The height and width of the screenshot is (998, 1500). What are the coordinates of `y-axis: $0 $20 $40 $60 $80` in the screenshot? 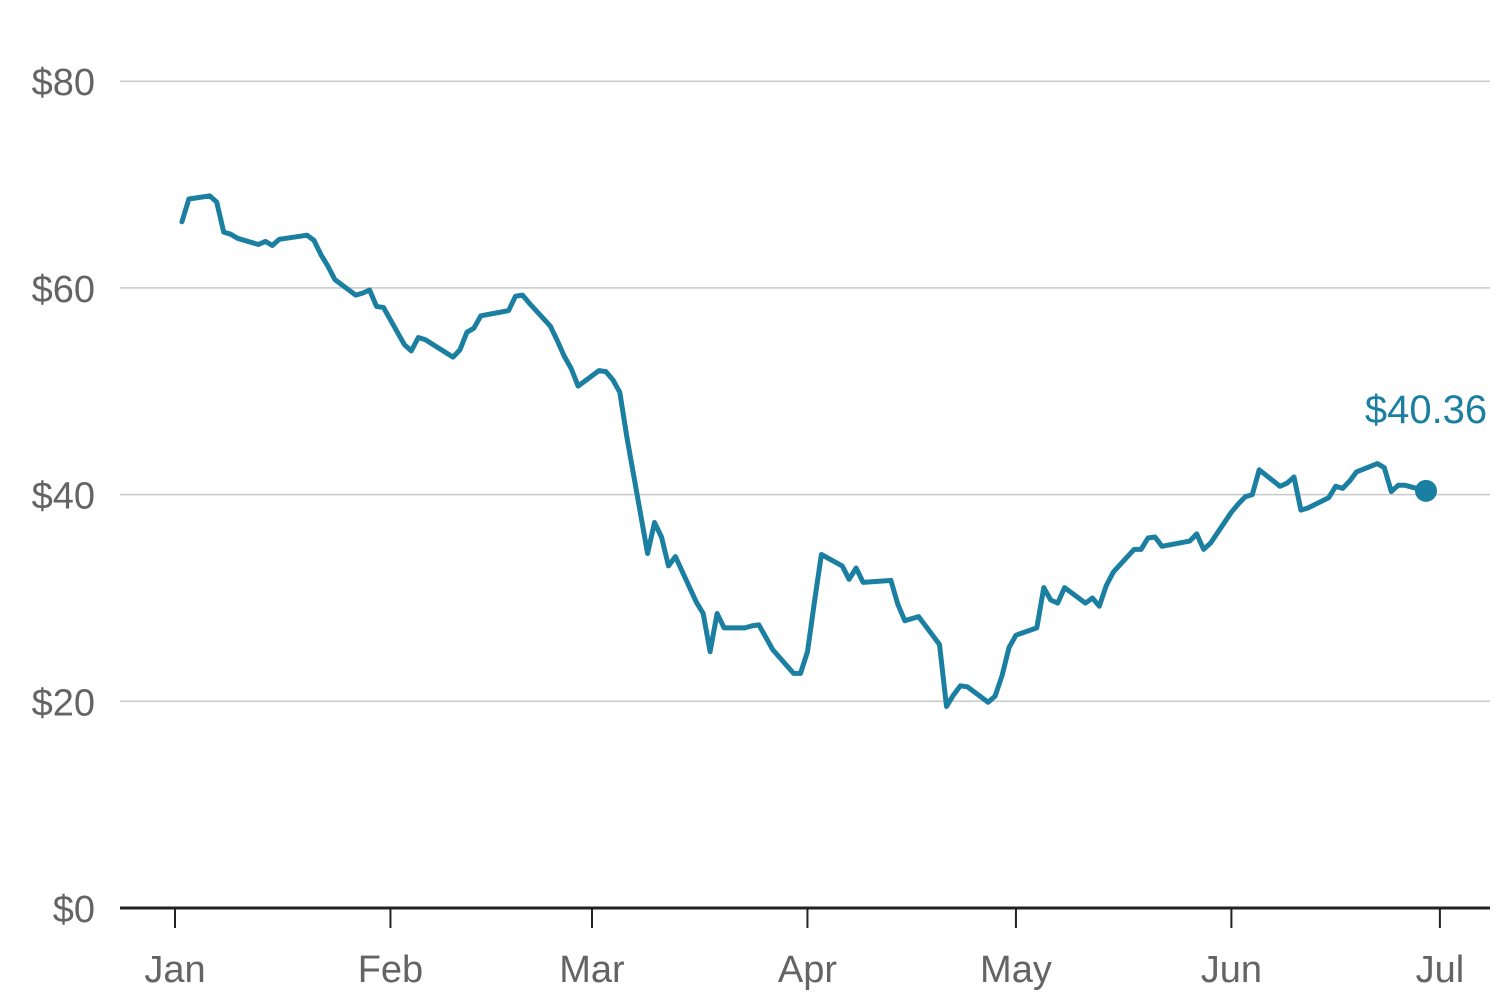 It's located at (63, 496).